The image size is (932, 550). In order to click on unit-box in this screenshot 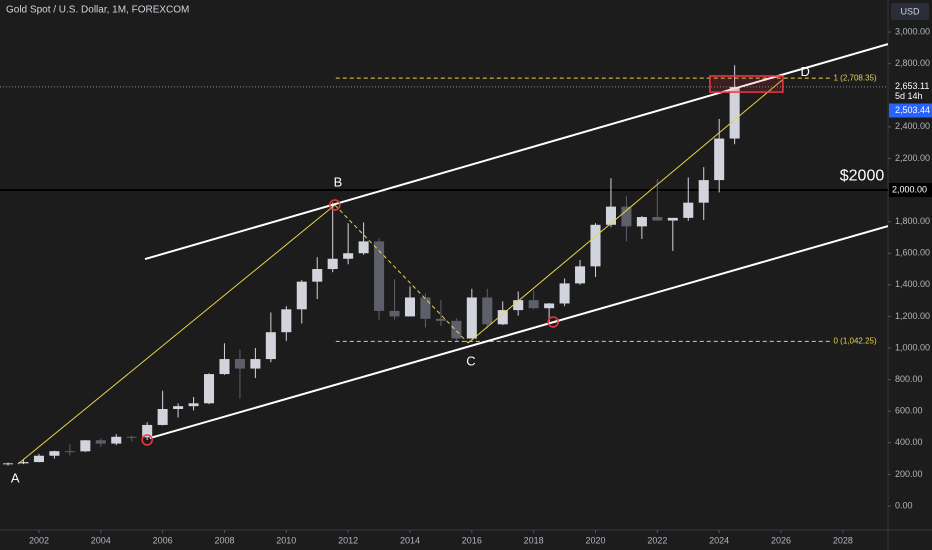, I will do `click(910, 11)`.